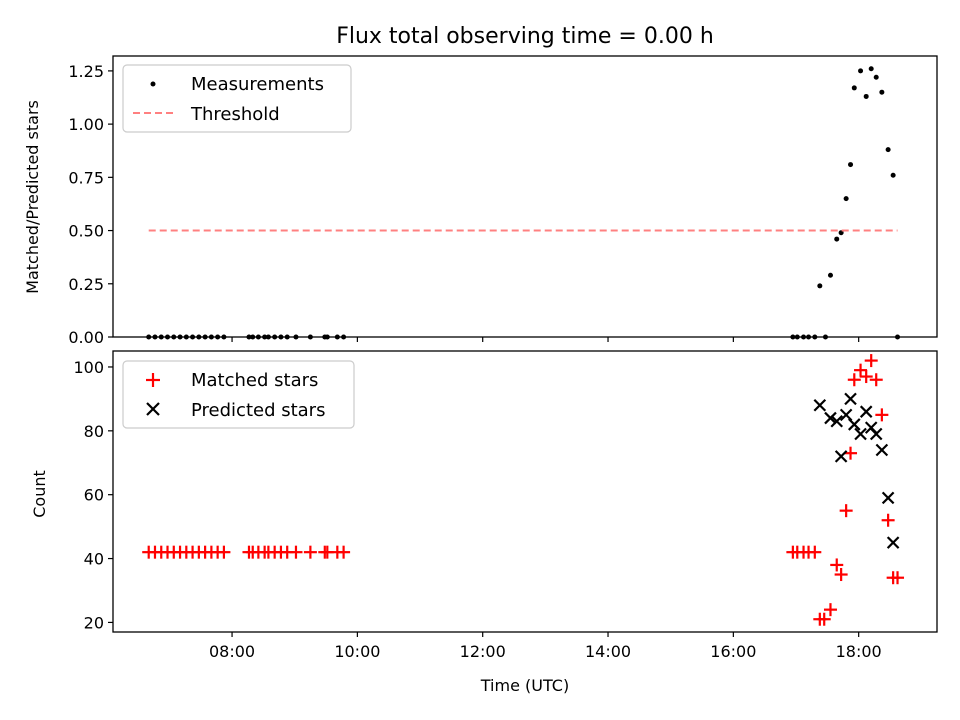 The image size is (960, 720). I want to click on bottom-xtick-label: 12:00, so click(483, 651).